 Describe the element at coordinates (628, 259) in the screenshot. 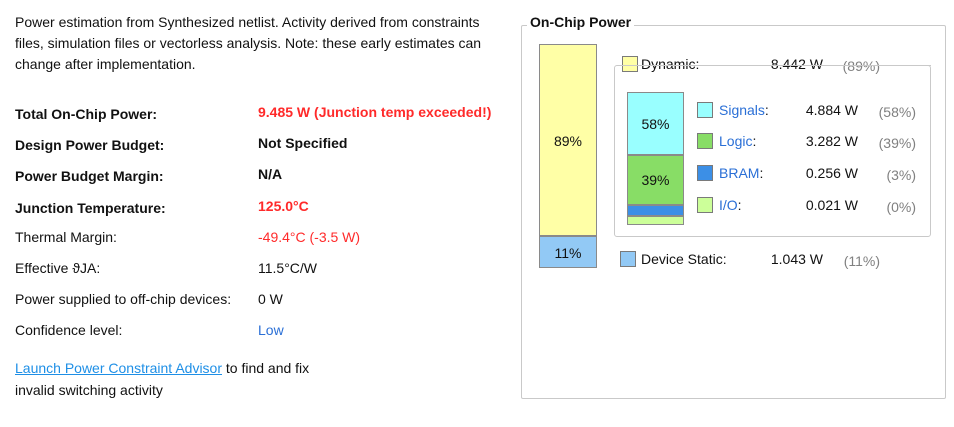

I see `static-swatch` at that location.